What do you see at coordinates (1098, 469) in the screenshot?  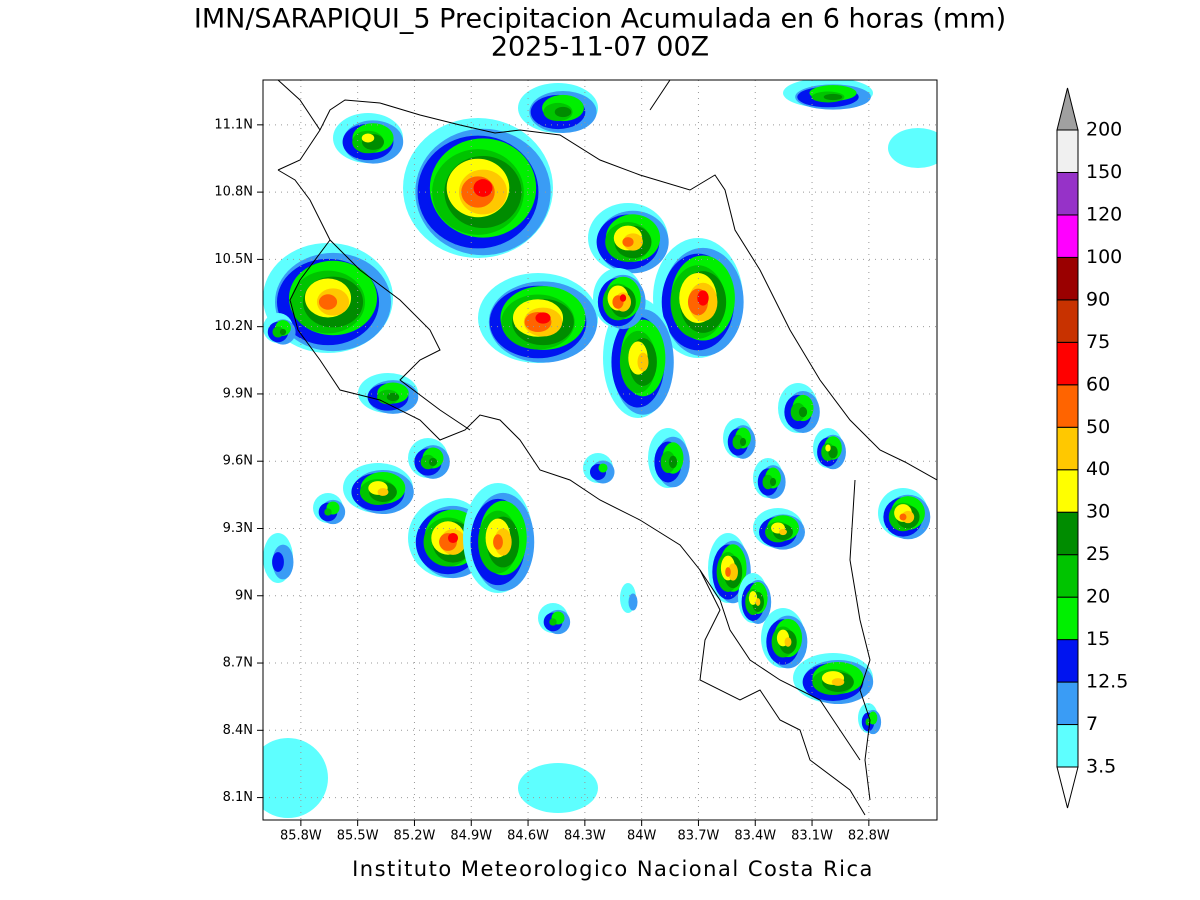 I see `colorbar-label: 40` at bounding box center [1098, 469].